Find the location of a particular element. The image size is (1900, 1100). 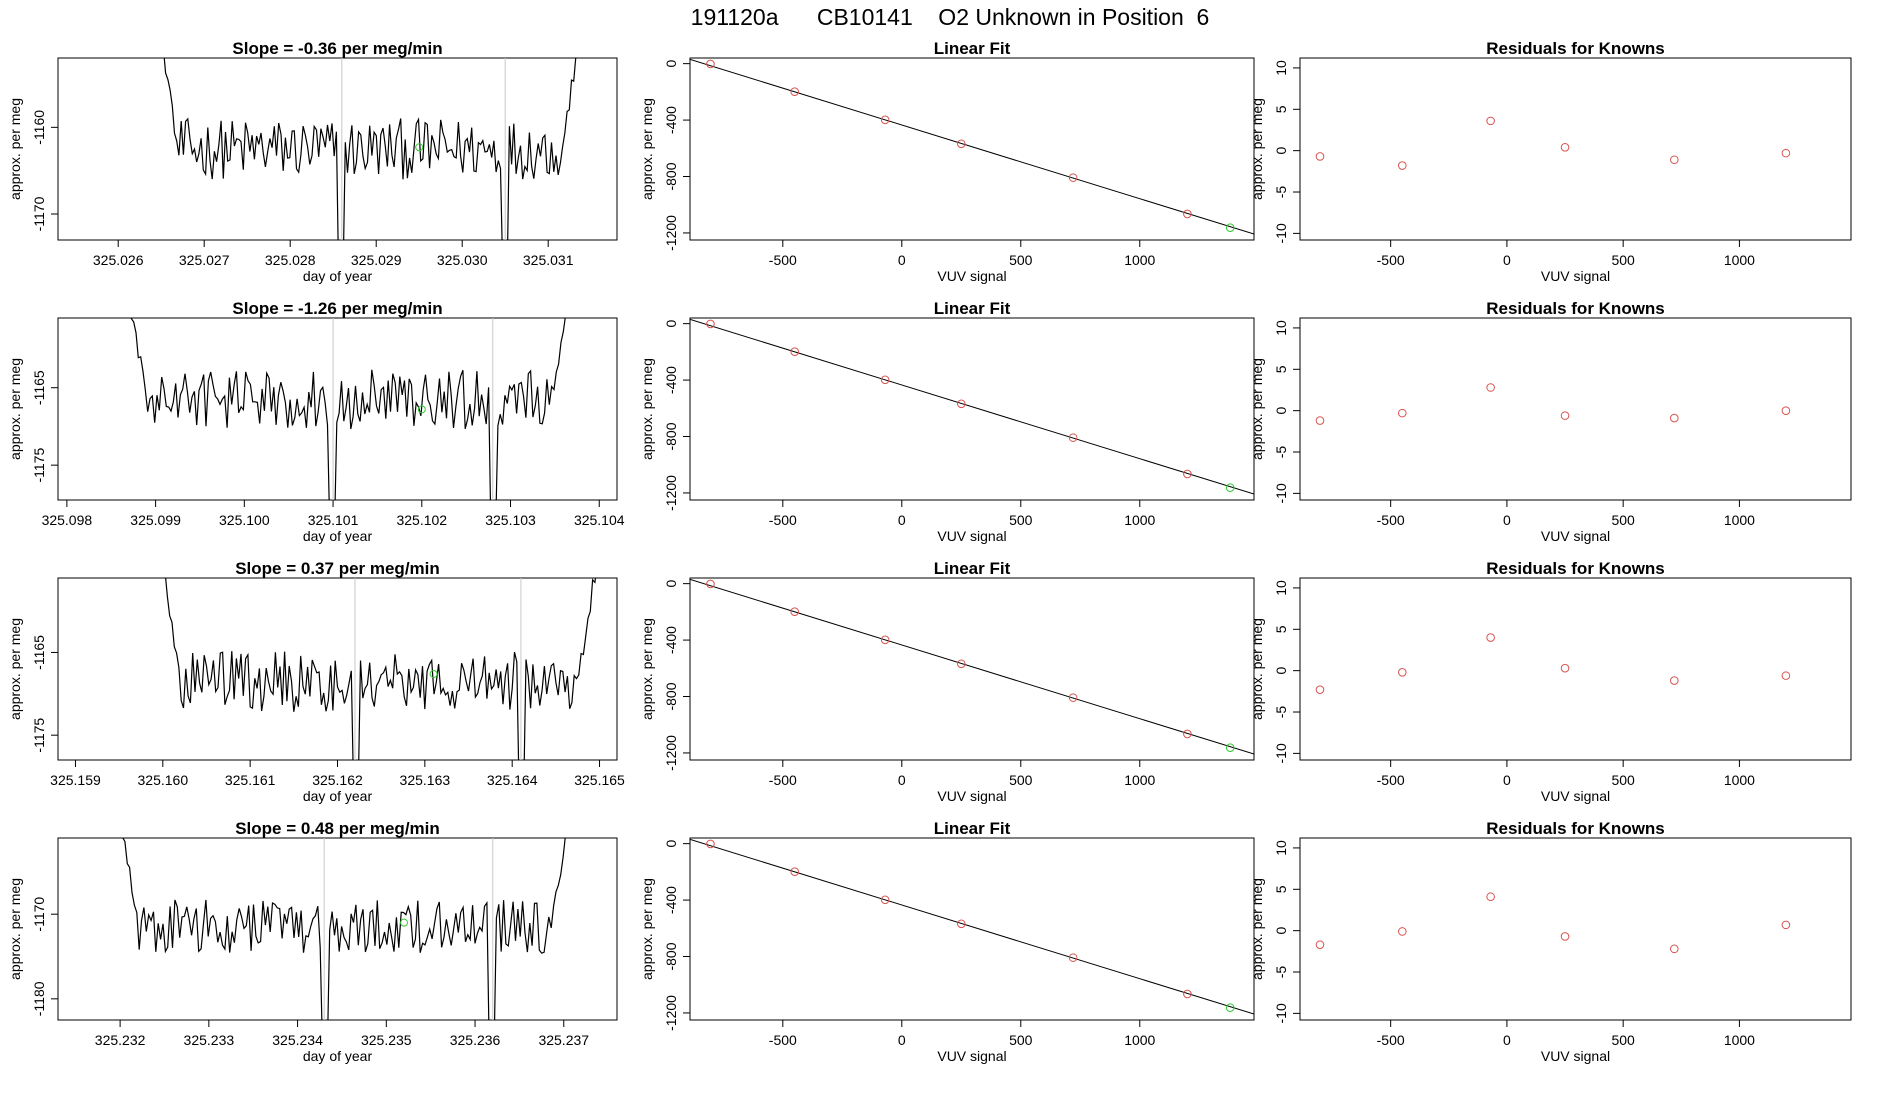

x-tick-label: 325.163 is located at coordinates (425, 780).